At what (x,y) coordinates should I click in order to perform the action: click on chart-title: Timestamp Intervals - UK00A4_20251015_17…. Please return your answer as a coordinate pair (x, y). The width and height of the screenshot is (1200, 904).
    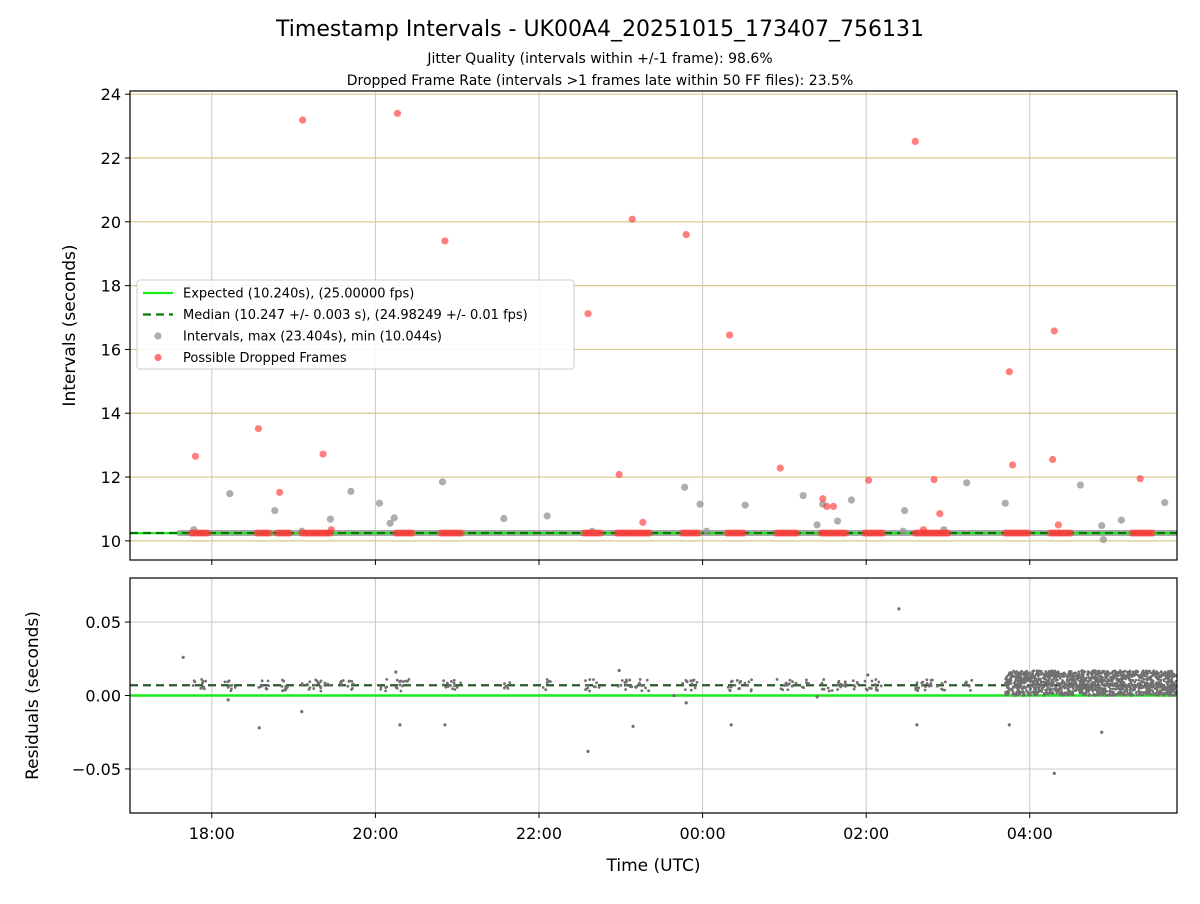
    Looking at the image, I should click on (599, 29).